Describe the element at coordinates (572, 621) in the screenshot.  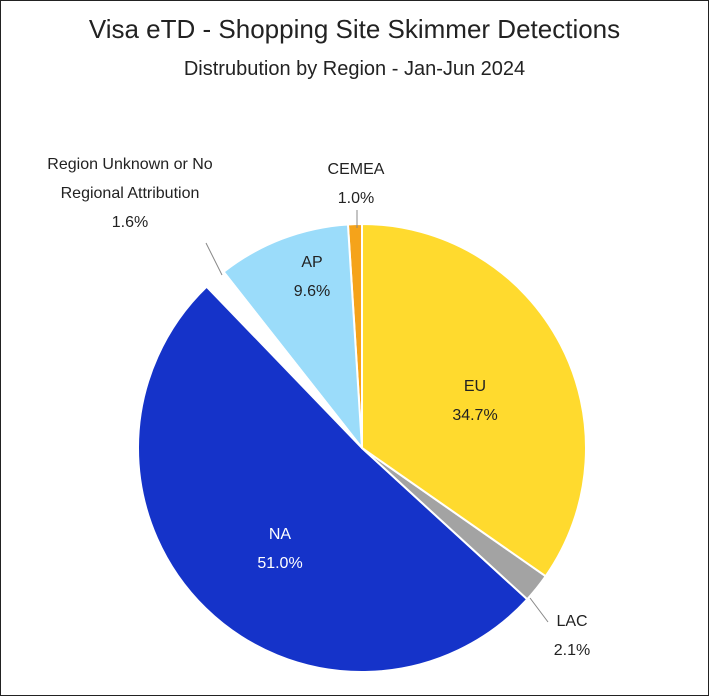
I see `category-label: LAC` at that location.